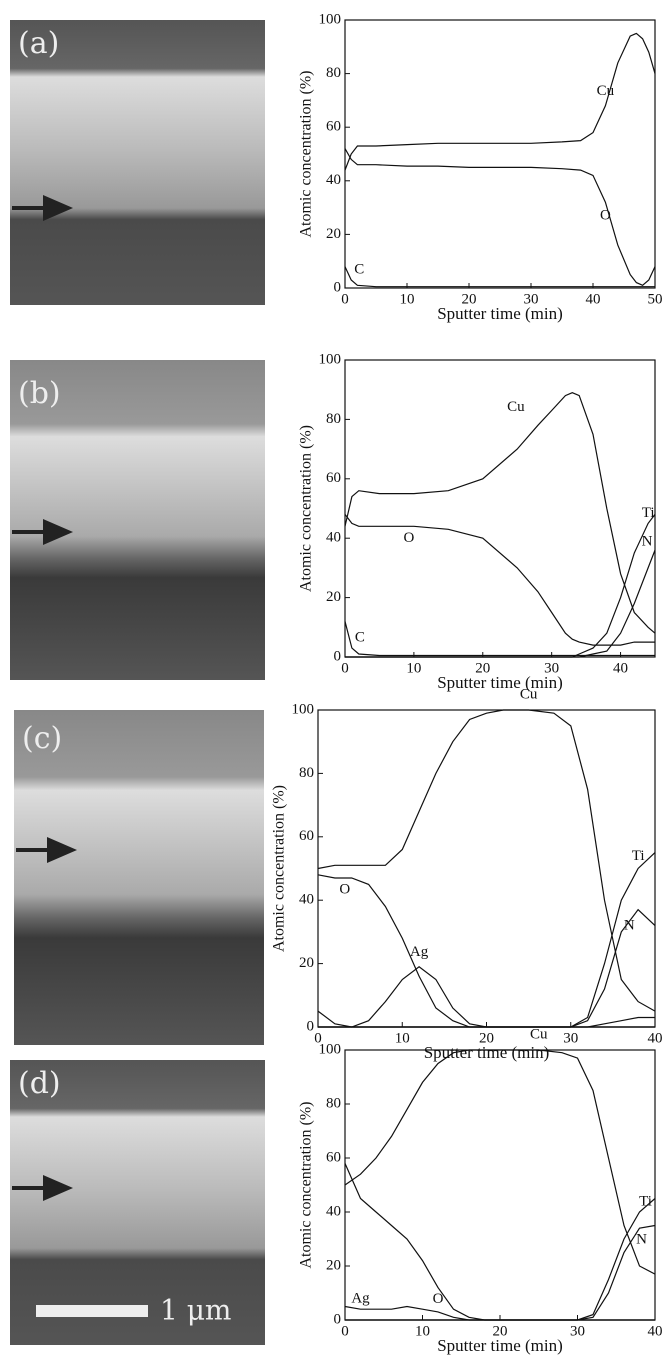 Image resolution: width=668 pixels, height=1365 pixels. What do you see at coordinates (45, 698) in the screenshot?
I see `arrows` at bounding box center [45, 698].